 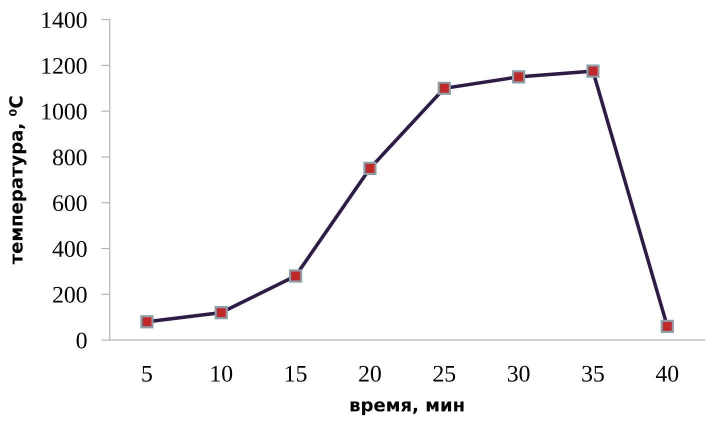 What do you see at coordinates (64, 66) in the screenshot?
I see `y-tick-label: 1200` at bounding box center [64, 66].